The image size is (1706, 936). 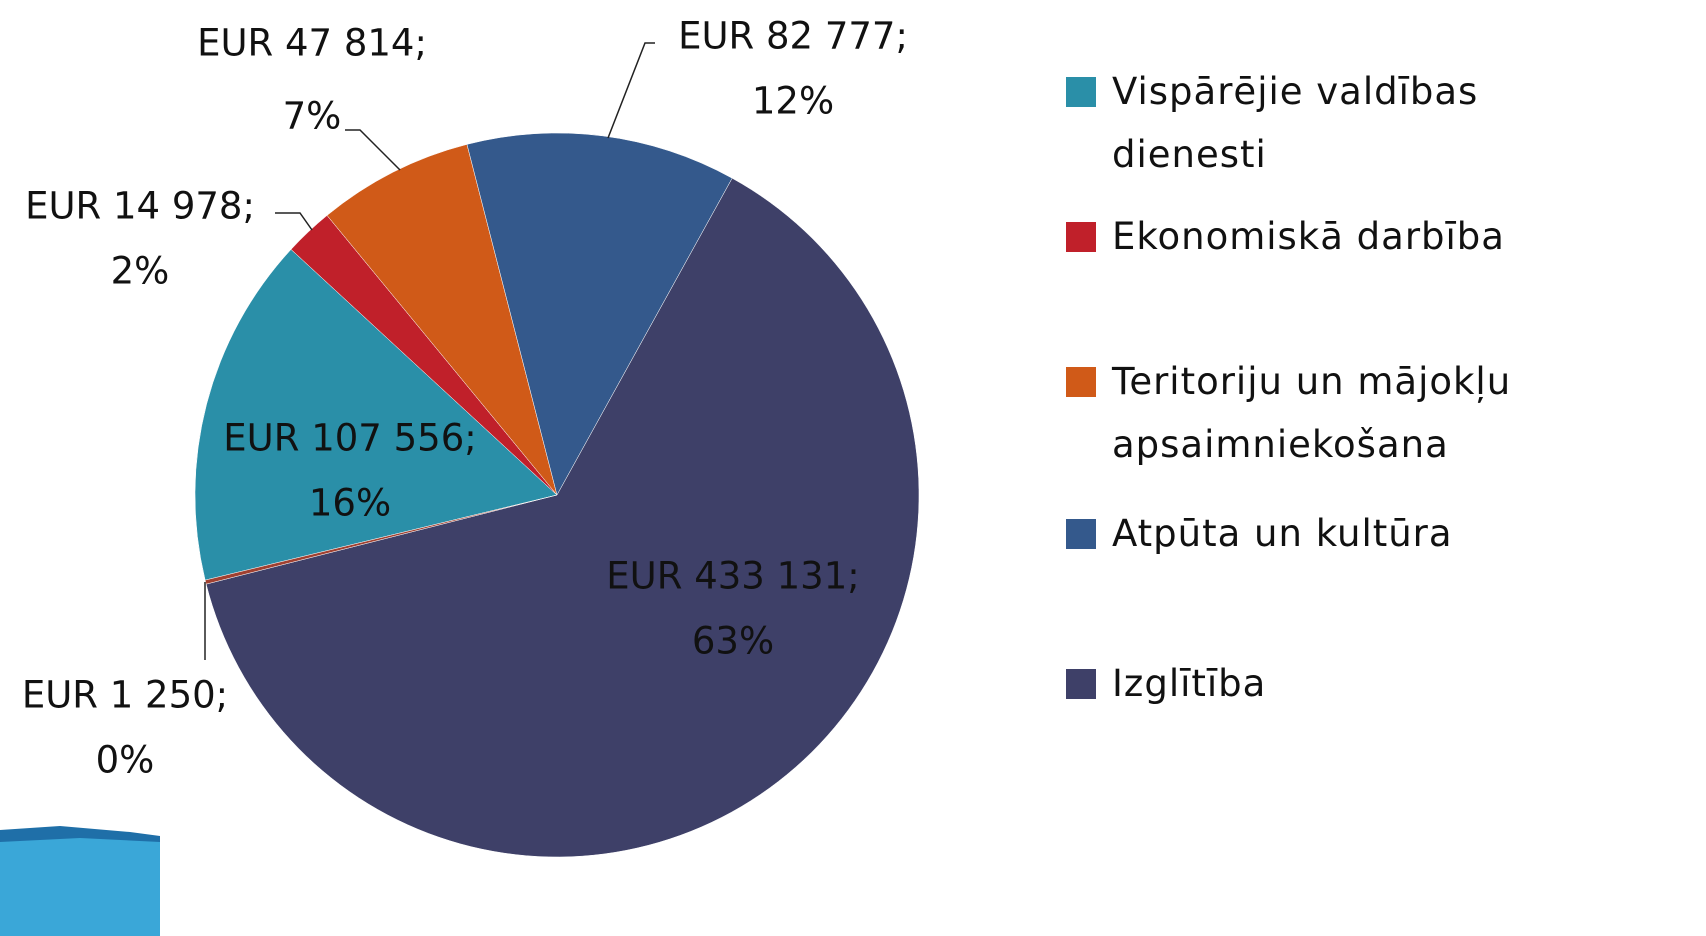 What do you see at coordinates (125, 695) in the screenshot?
I see `data-label: EUR 1 250;` at bounding box center [125, 695].